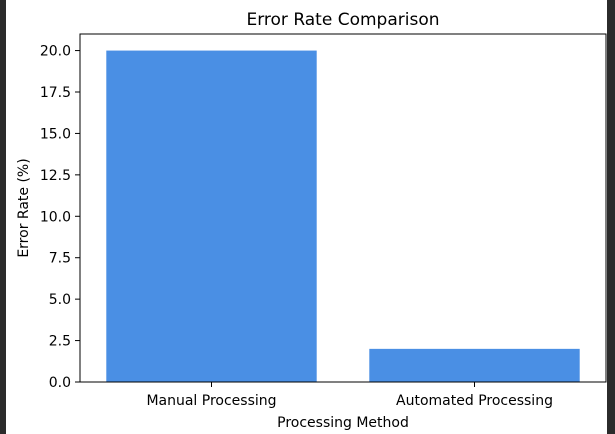 This screenshot has width=615, height=434. Describe the element at coordinates (3, 217) in the screenshot. I see `window-left-edge` at that location.